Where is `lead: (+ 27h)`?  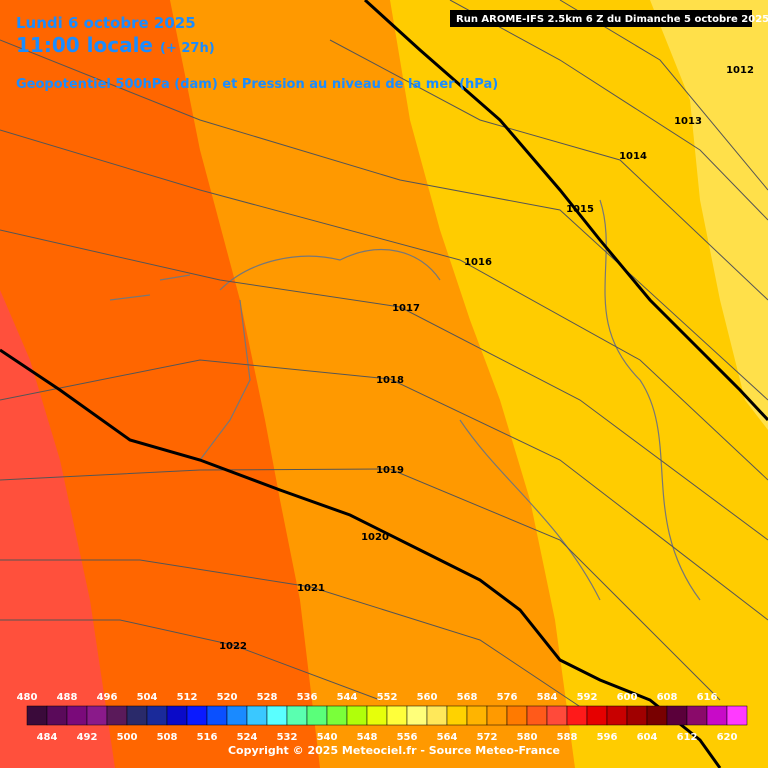 lead: (+ 27h) is located at coordinates (187, 48).